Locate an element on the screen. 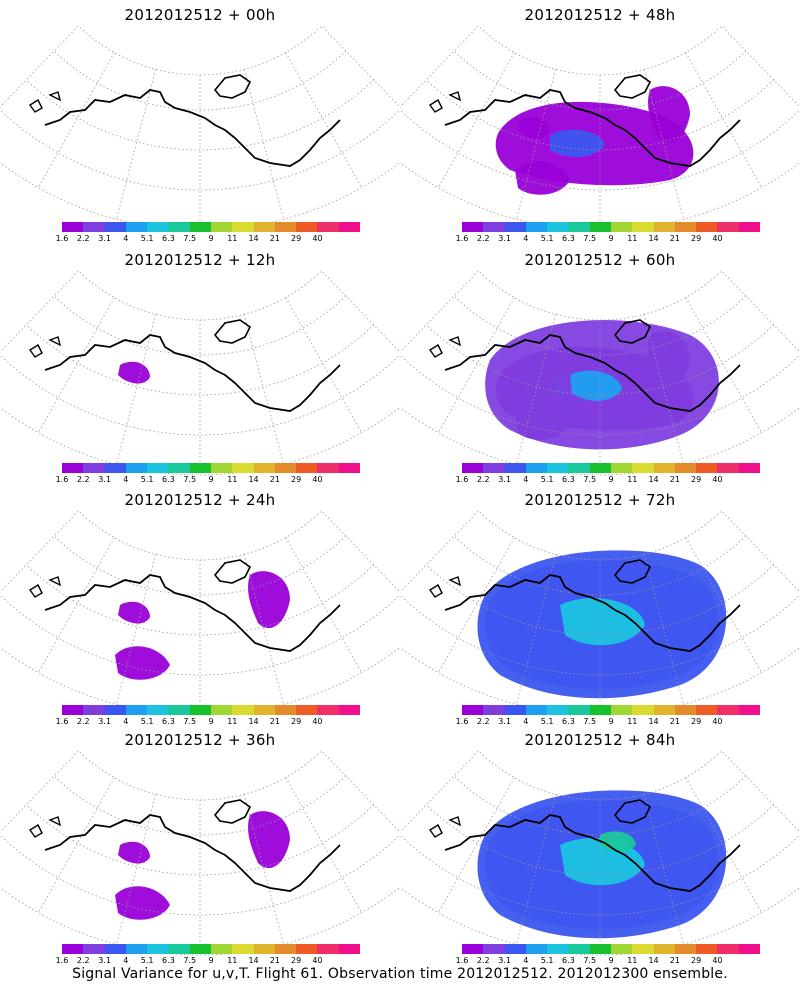 This screenshot has width=800, height=1000. colorbar-tick-label: 5.1 is located at coordinates (547, 960).